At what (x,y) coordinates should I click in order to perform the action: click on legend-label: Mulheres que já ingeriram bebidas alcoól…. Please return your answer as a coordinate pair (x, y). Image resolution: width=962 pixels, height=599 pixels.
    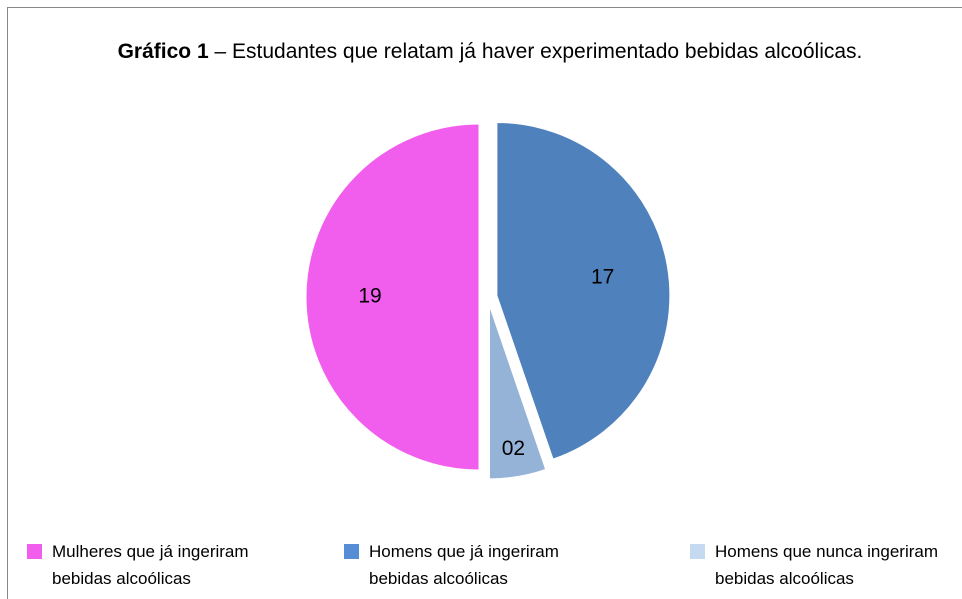
    Looking at the image, I should click on (150, 565).